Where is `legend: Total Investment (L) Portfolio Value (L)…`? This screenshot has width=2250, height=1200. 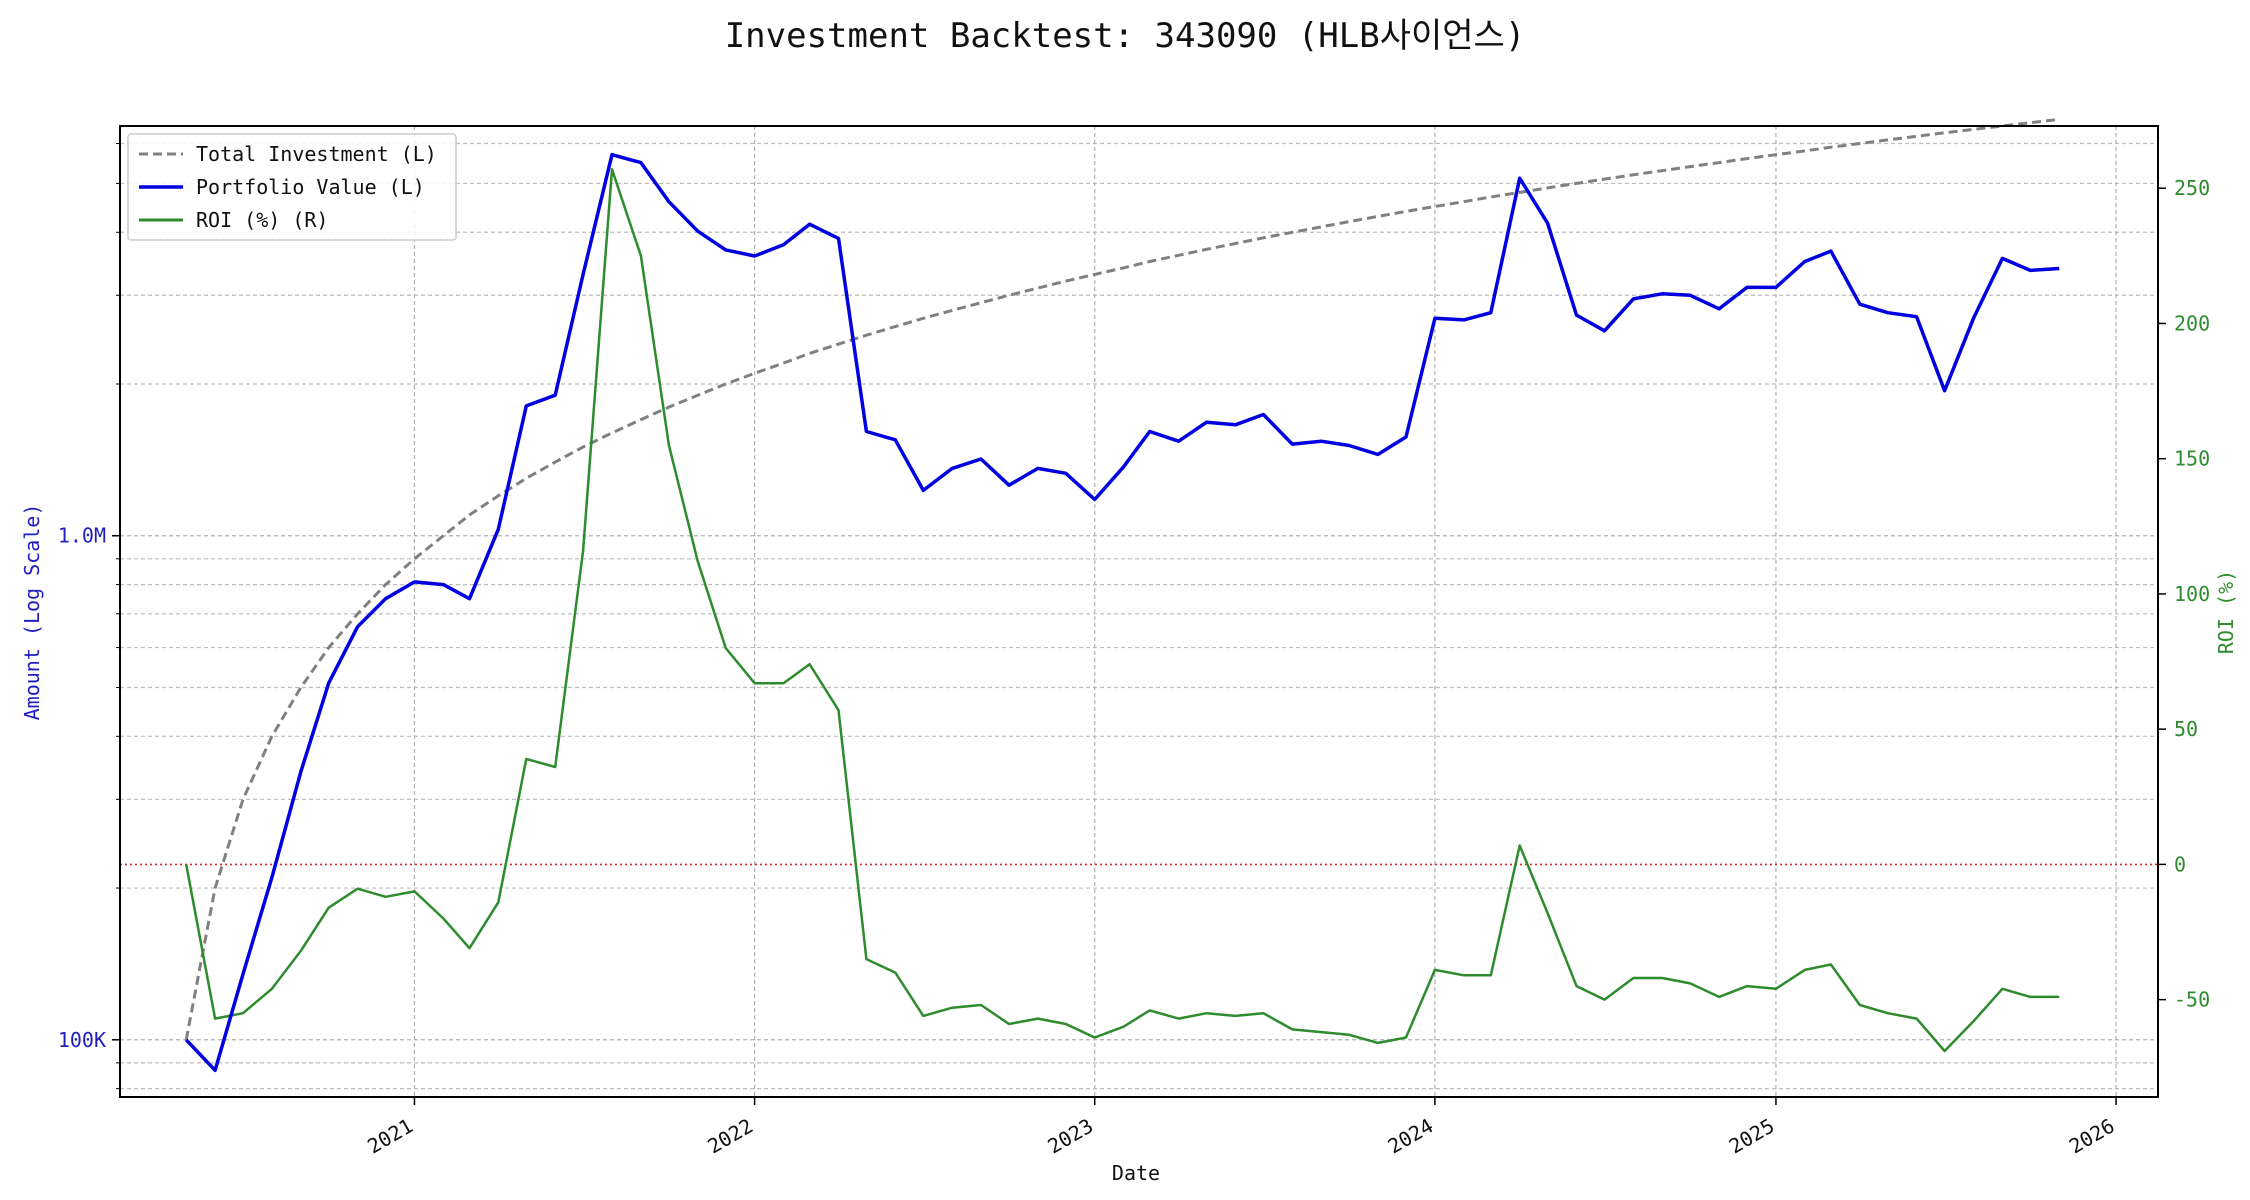
legend: Total Investment (L) Portfolio Value (L)… is located at coordinates (292, 187).